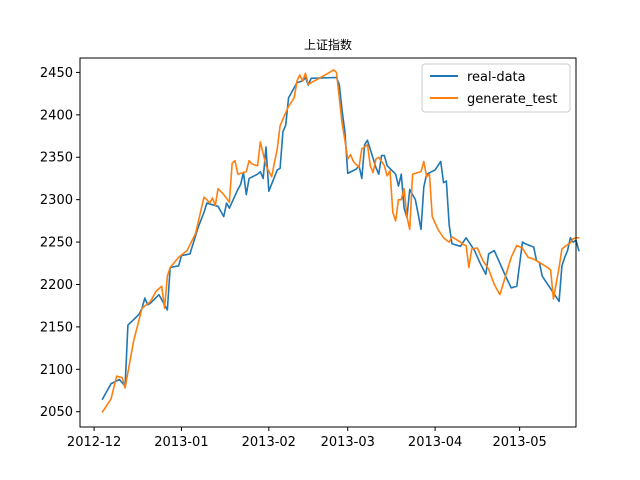 The image size is (640, 480). I want to click on legend-label-real-data: real-data, so click(496, 77).